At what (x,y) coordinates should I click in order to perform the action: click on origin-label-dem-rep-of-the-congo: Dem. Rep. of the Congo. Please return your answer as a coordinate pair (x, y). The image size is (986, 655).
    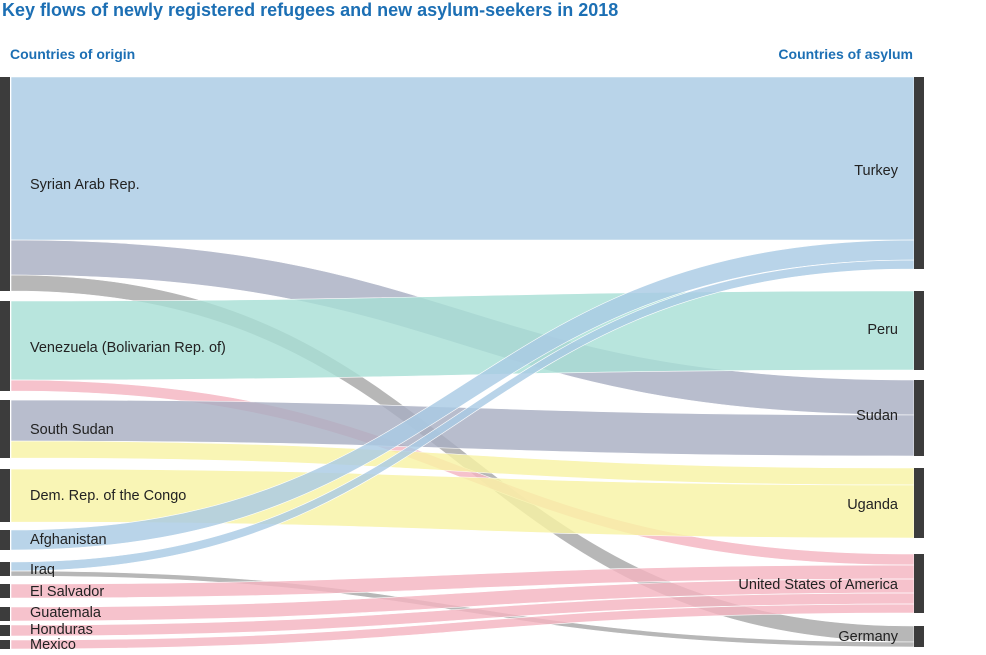
    Looking at the image, I should click on (108, 496).